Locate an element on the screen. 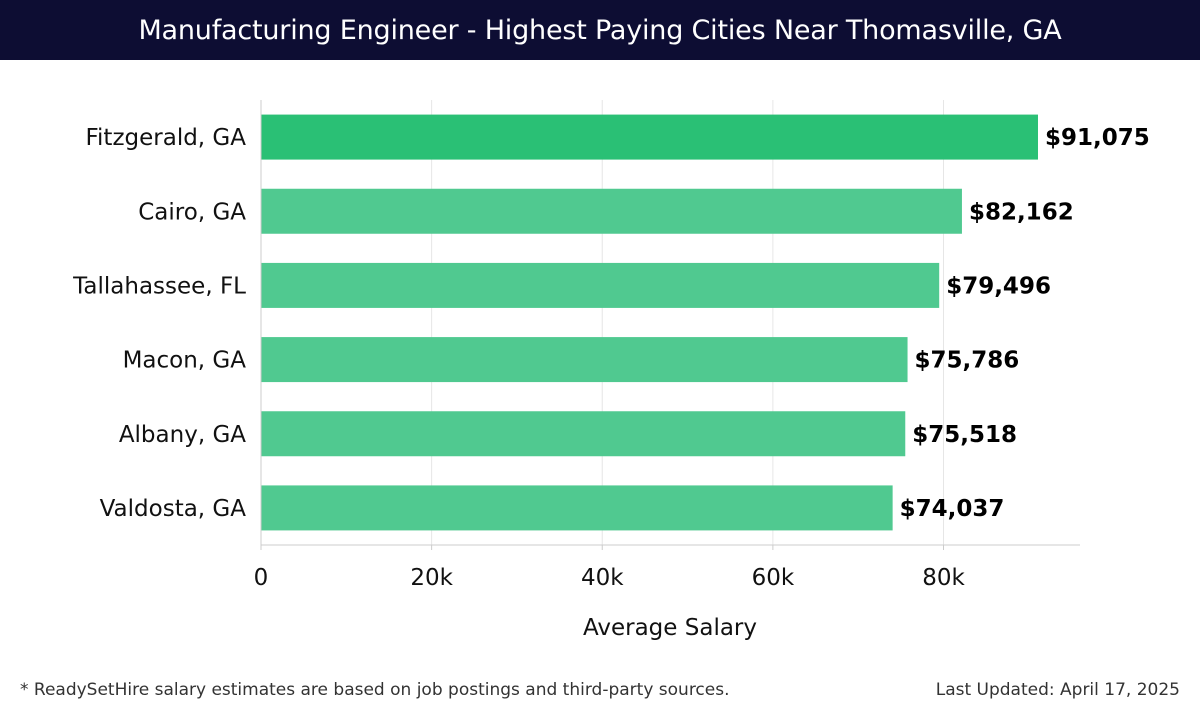 This screenshot has height=720, width=1200. x-tick-label-40k: 40k is located at coordinates (602, 578).